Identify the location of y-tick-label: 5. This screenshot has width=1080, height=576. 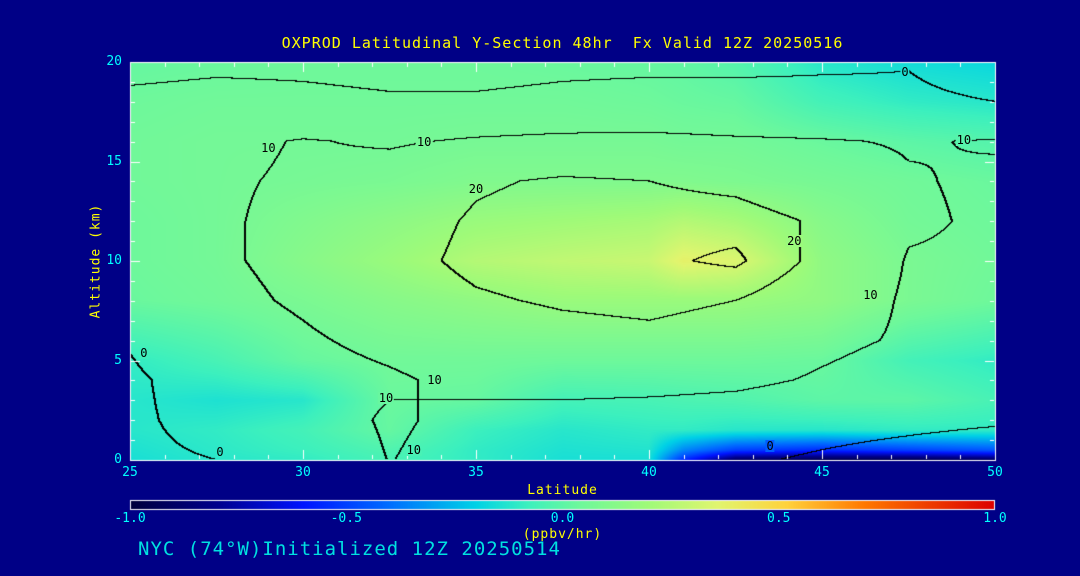
(118, 360).